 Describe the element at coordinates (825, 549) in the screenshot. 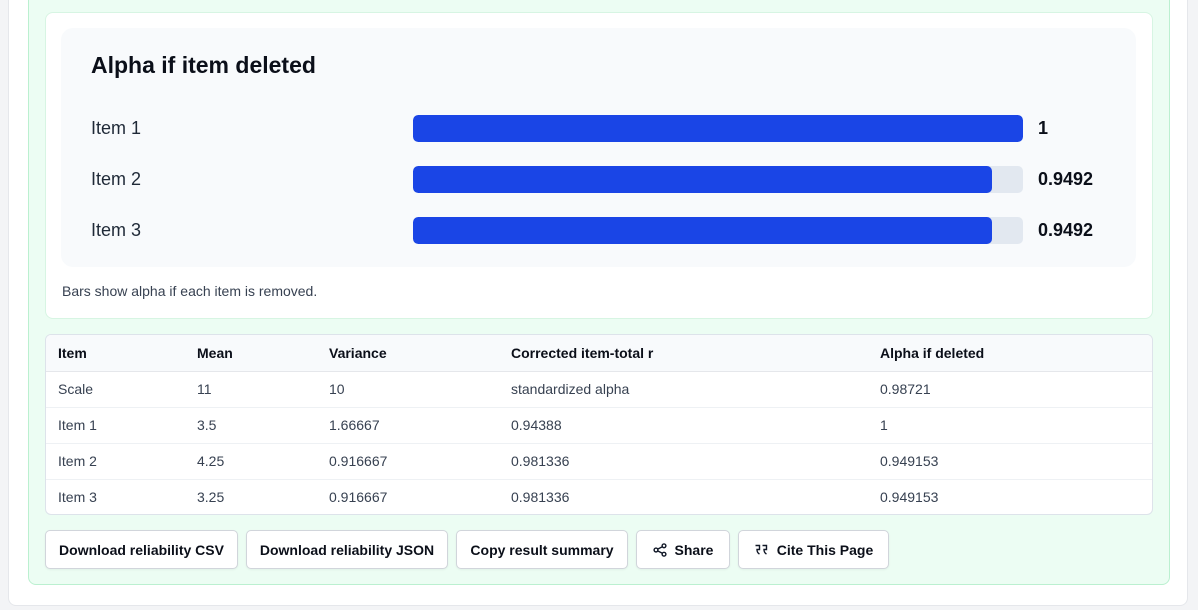

I see `cite-label: Cite This Page` at that location.